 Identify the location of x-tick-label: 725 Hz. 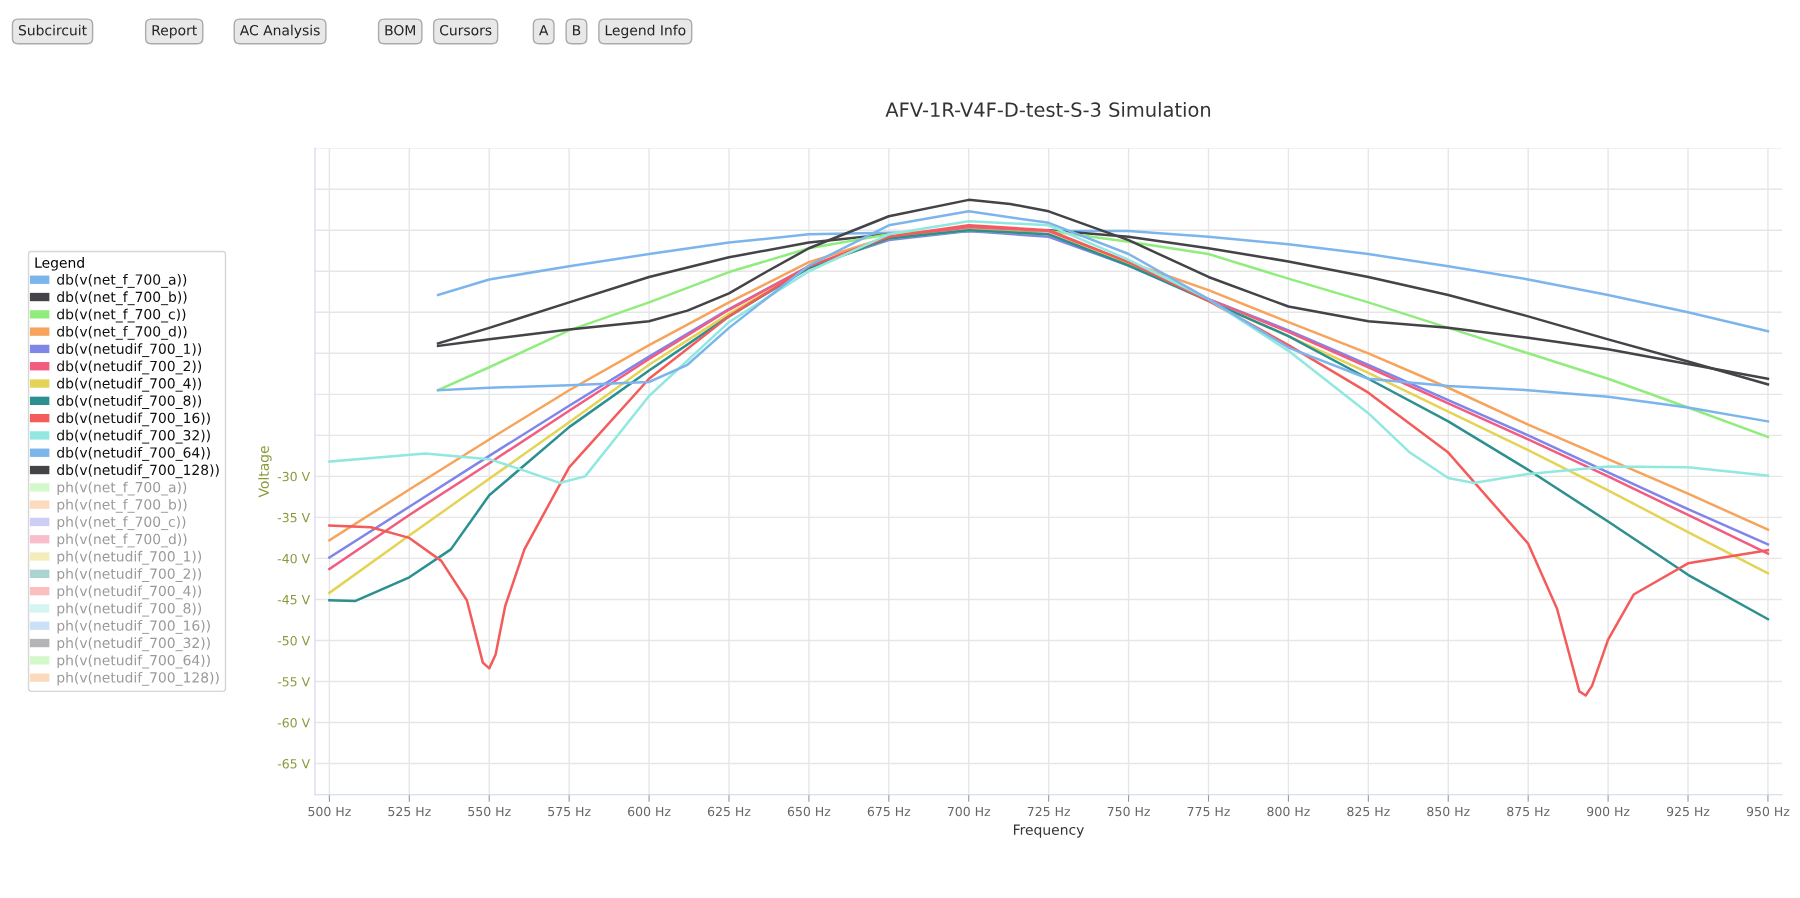
(1049, 811).